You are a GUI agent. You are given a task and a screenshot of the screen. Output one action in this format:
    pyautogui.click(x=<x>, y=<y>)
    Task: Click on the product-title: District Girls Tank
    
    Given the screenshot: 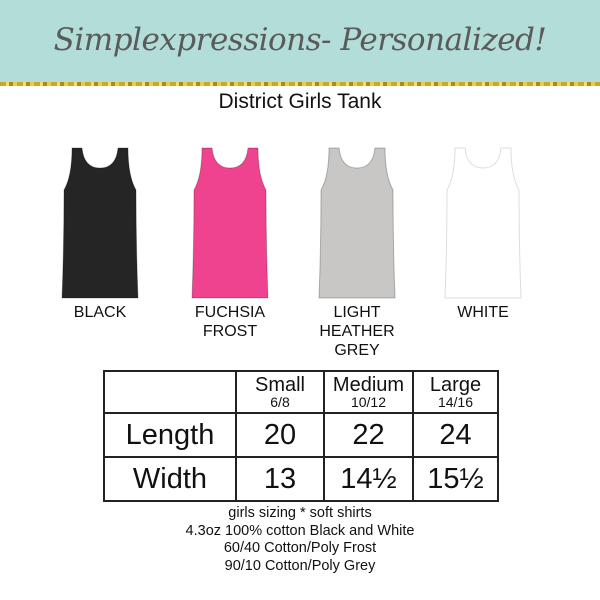 What is the action you would take?
    pyautogui.click(x=300, y=101)
    